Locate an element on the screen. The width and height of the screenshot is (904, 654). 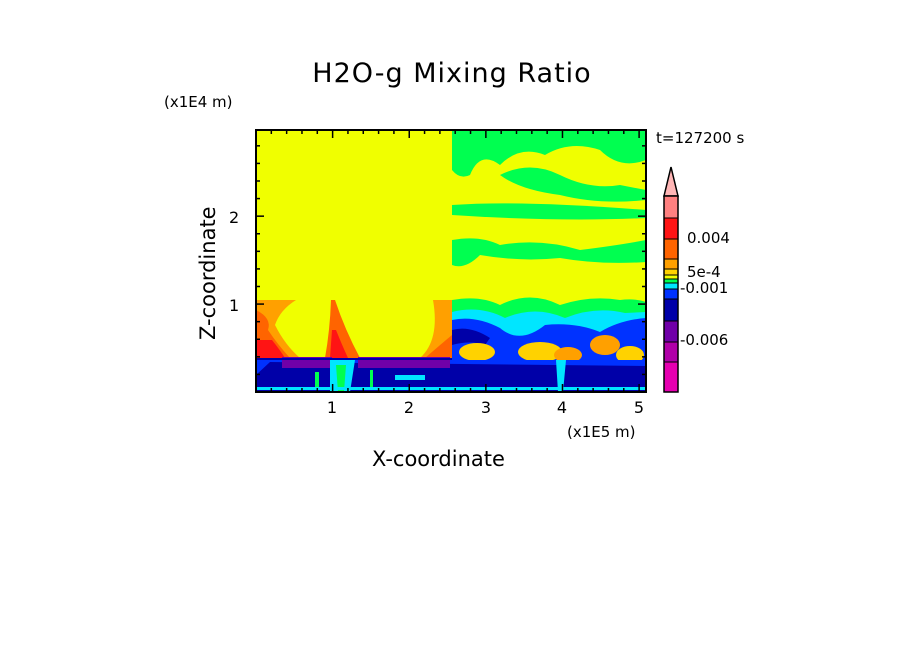
y-tick-label: 2 is located at coordinates (234, 217).